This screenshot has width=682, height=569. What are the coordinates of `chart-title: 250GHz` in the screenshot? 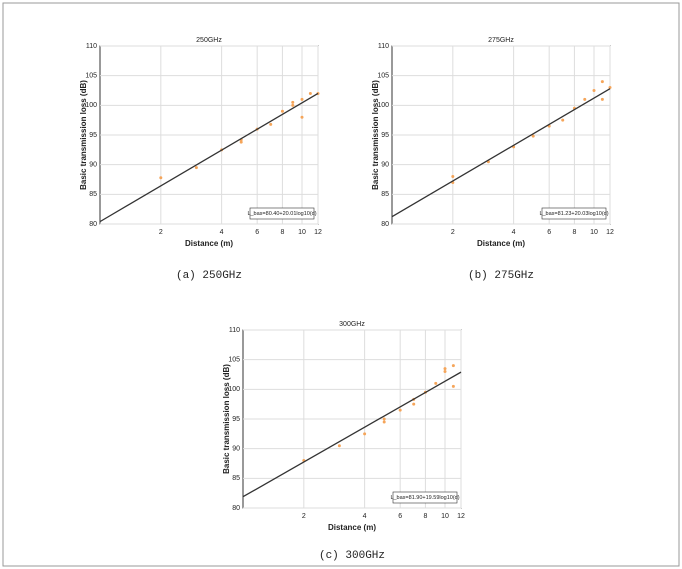 It's located at (209, 40).